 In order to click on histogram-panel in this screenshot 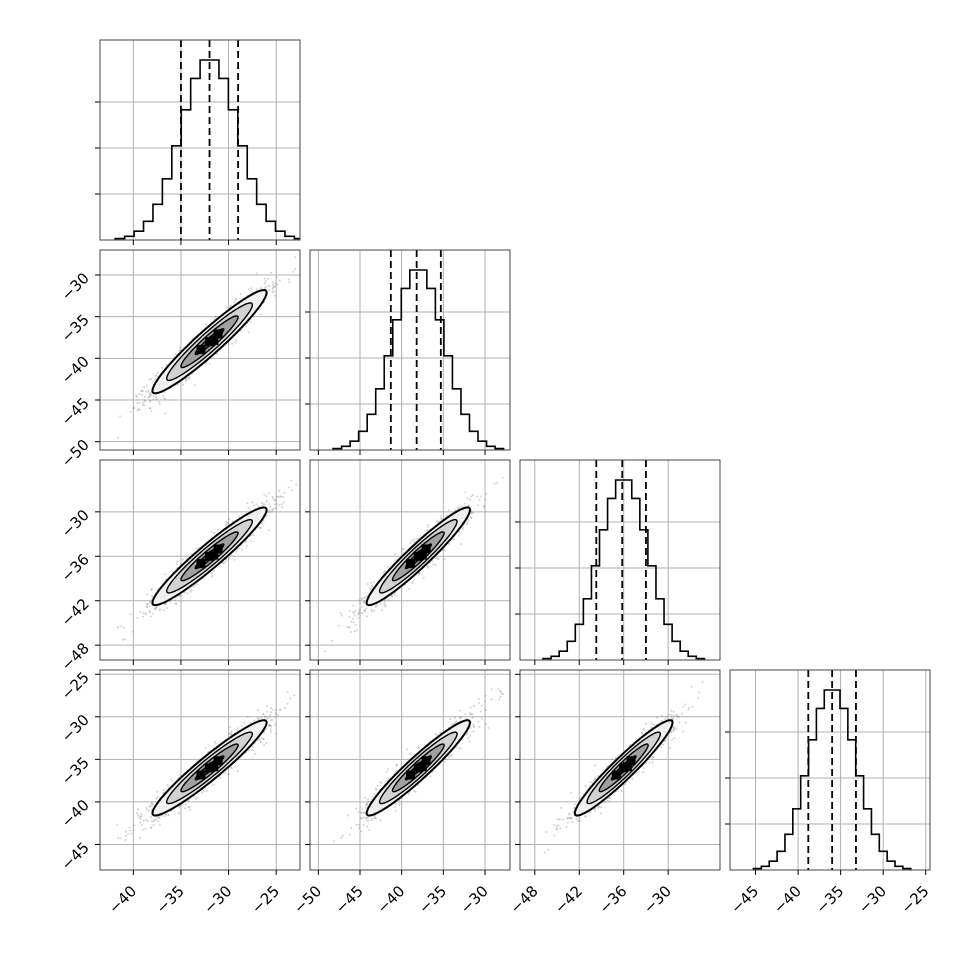, I will do `click(618, 562)`.